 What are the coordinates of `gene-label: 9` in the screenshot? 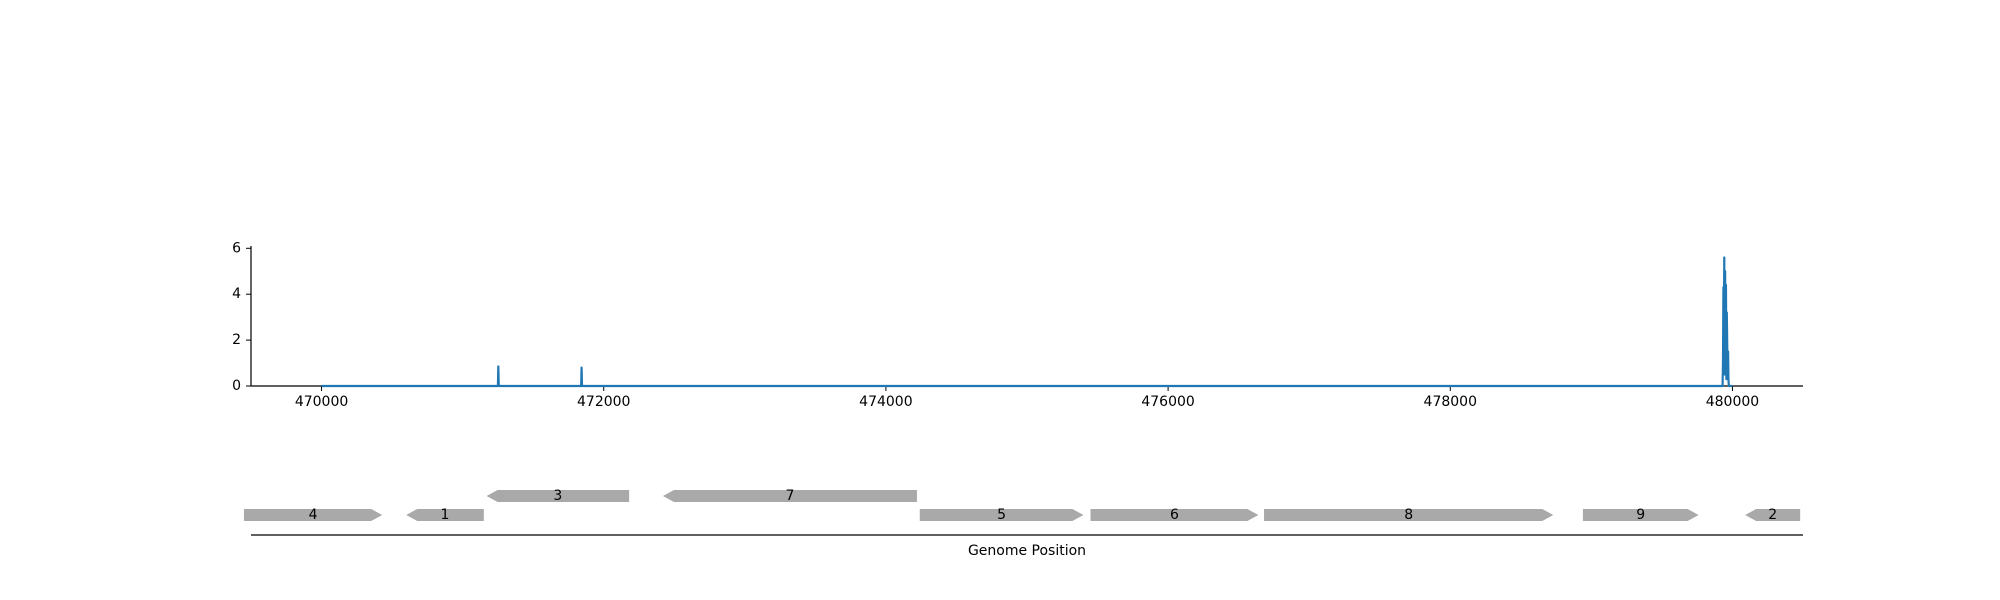 It's located at (1640, 515).